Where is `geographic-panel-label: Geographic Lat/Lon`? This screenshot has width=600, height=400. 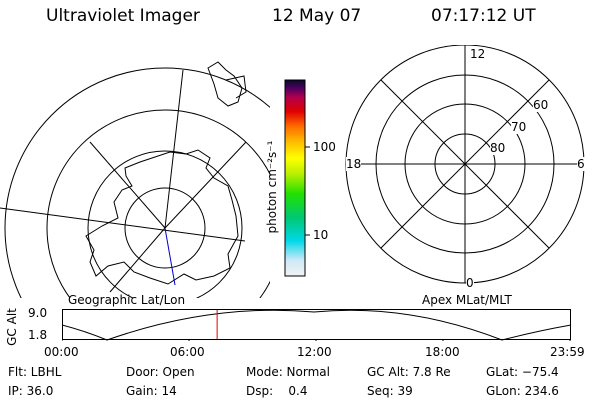 geographic-panel-label: Geographic Lat/Lon is located at coordinates (127, 300).